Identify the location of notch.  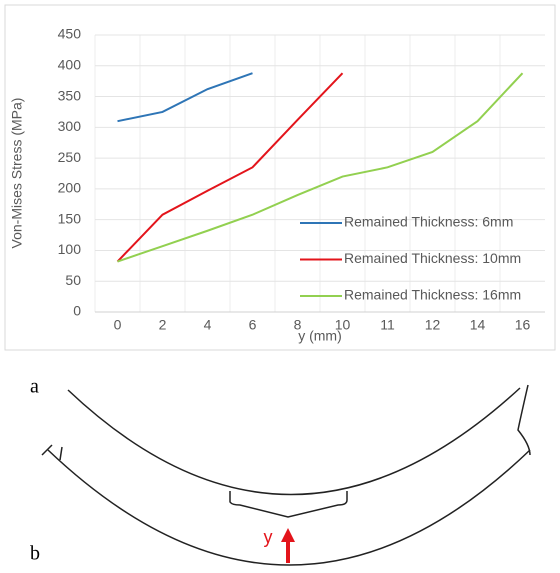
(288, 504).